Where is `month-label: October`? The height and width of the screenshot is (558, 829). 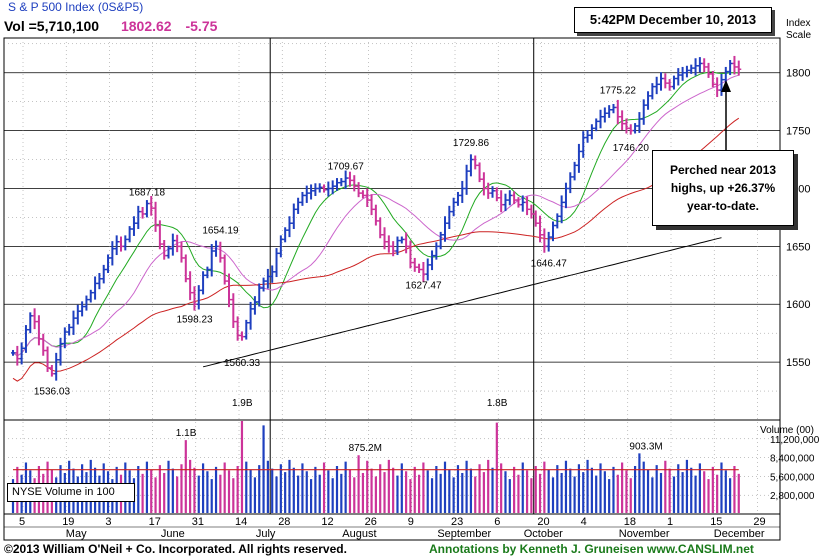
month-label: October is located at coordinates (543, 534).